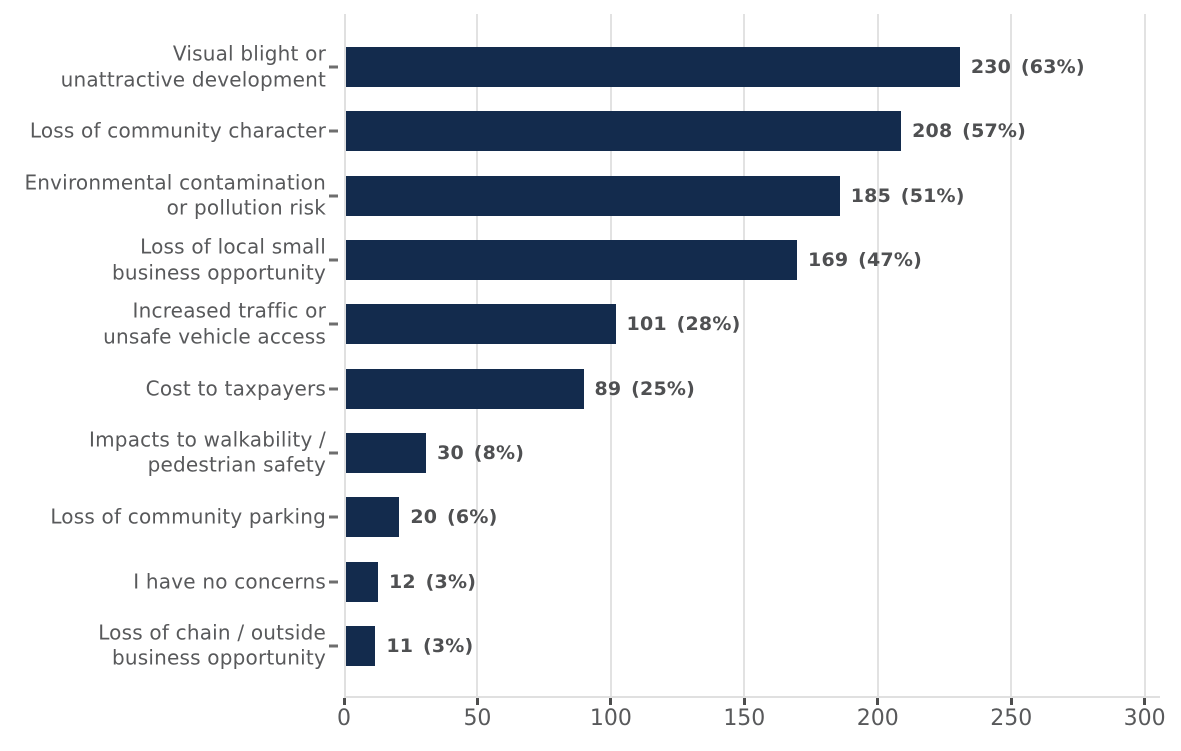 This screenshot has height=751, width=1181. I want to click on value-label: 185 (51%), so click(907, 195).